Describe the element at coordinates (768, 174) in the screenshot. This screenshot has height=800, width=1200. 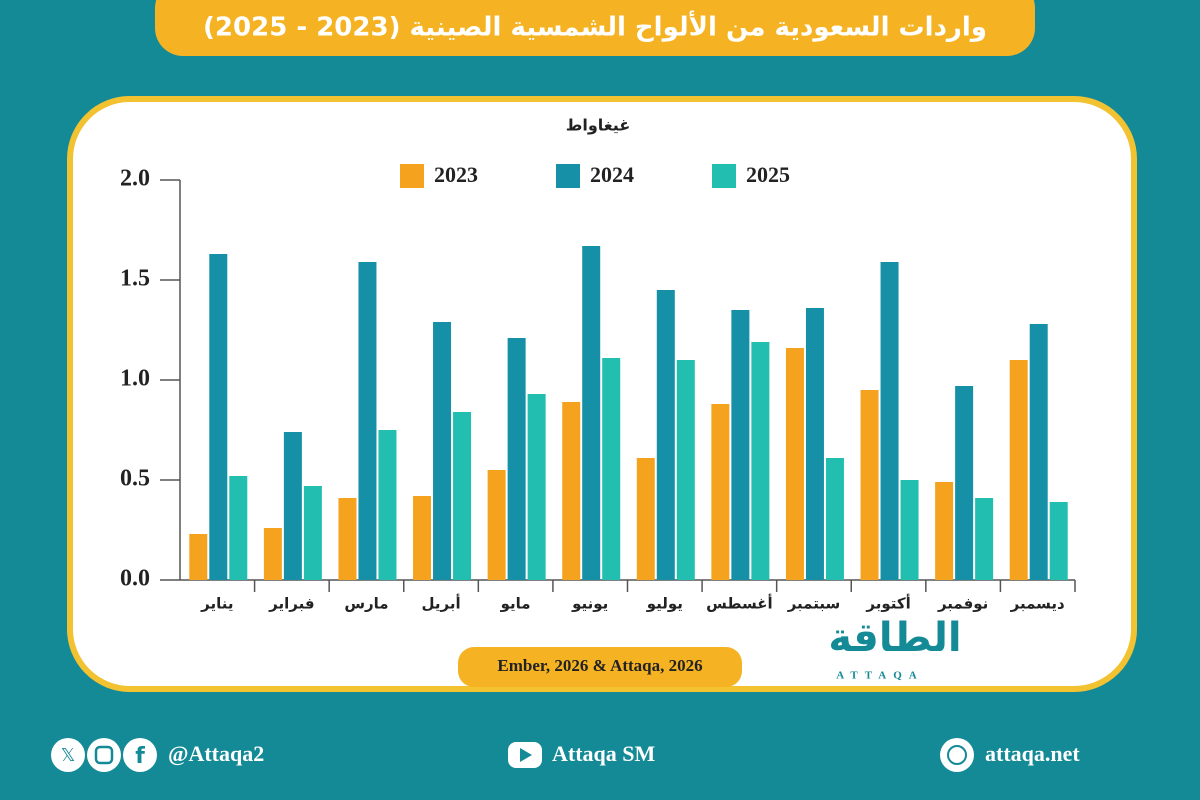
I see `legend-label: 2025` at that location.